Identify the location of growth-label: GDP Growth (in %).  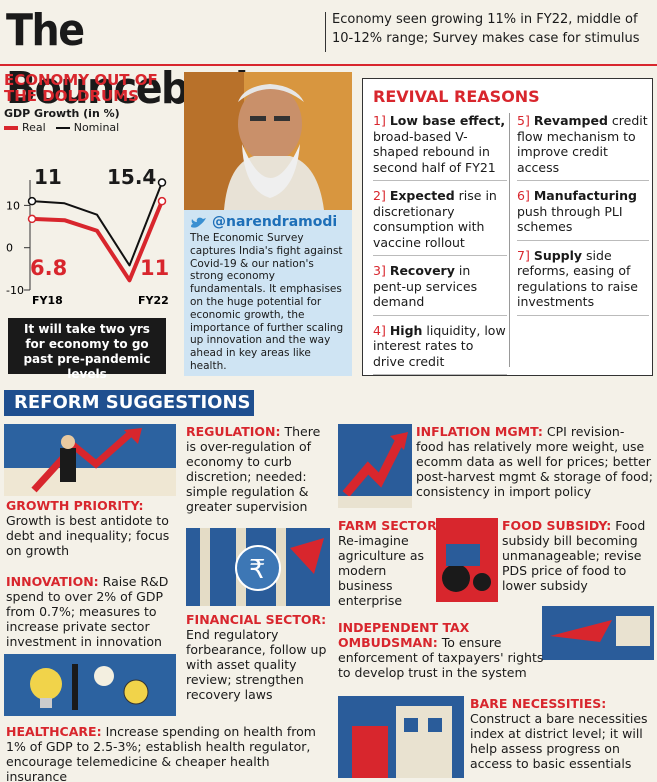
(62, 113).